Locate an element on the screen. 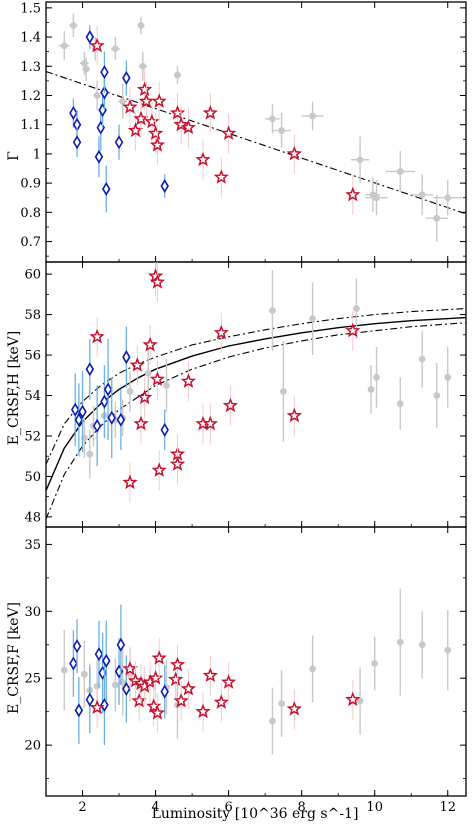 The width and height of the screenshot is (474, 825). ylabel-ecrsf-h: E_CRSF,H [keV] is located at coordinates (14, 388).